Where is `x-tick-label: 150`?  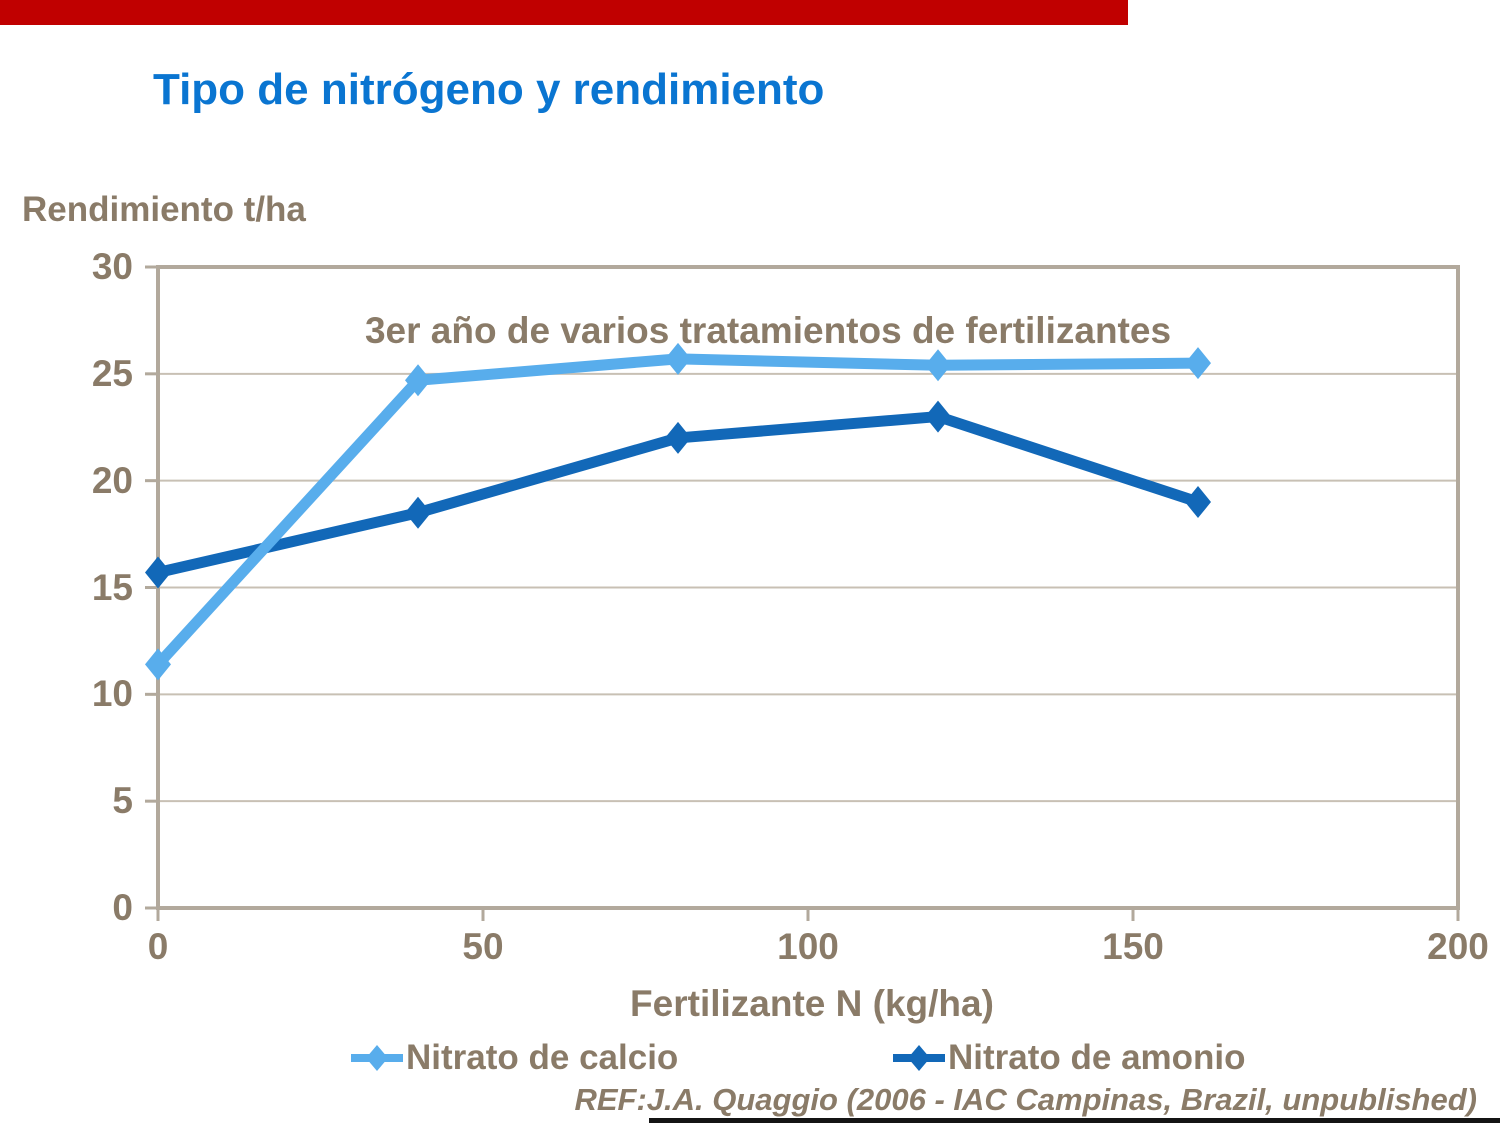
x-tick-label: 150 is located at coordinates (1133, 946).